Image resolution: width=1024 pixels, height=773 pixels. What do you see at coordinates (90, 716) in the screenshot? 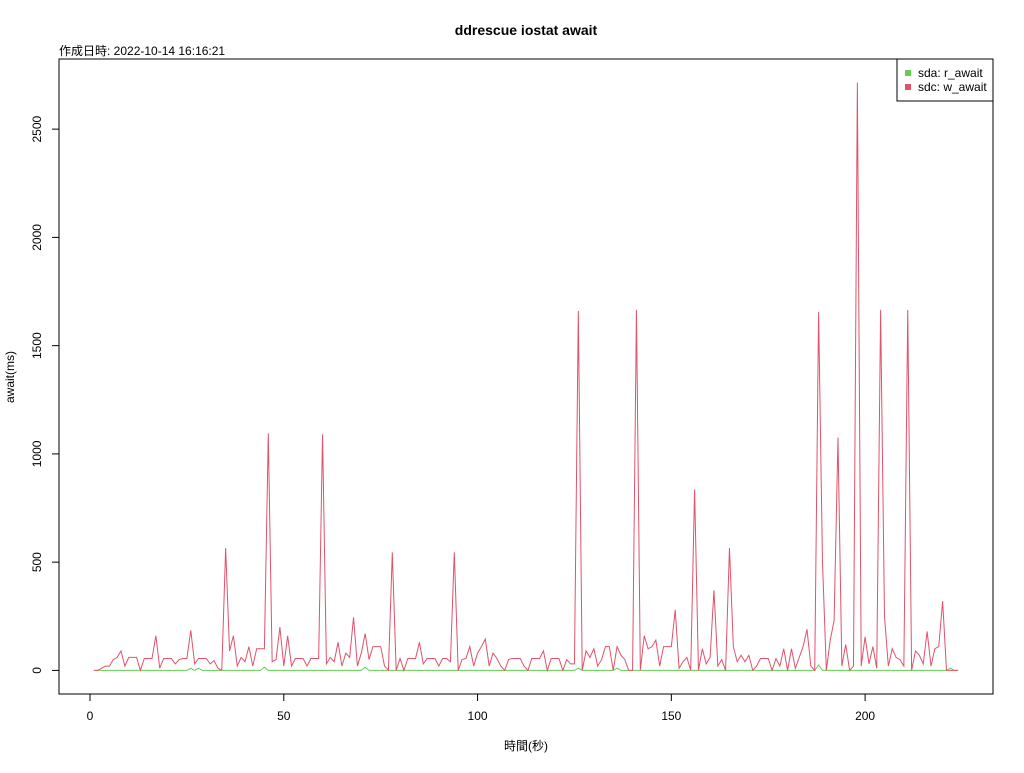
I see `x-tick-label: 0` at bounding box center [90, 716].